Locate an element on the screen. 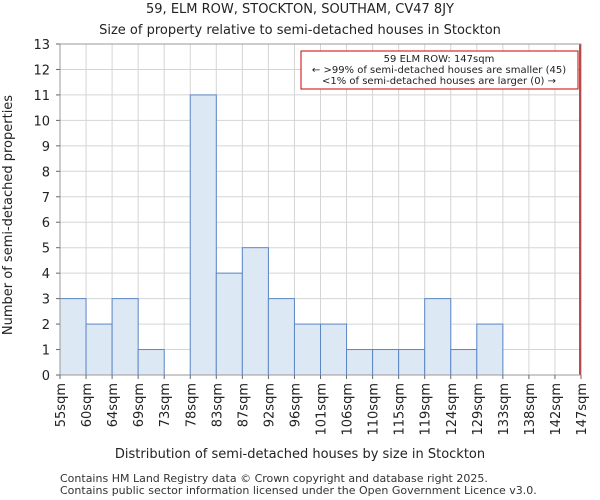 The image size is (600, 500). x-tick-label: 133sqm is located at coordinates (504, 409).